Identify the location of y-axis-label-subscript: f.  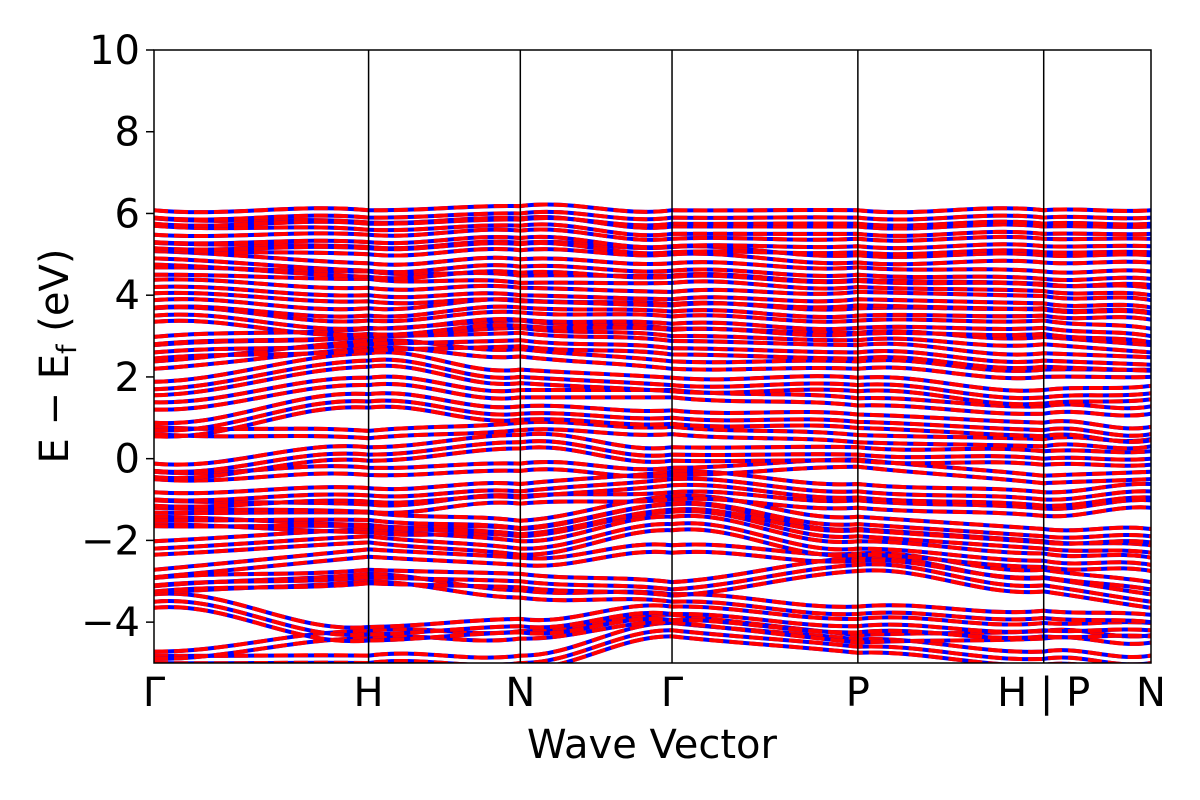
(67, 348).